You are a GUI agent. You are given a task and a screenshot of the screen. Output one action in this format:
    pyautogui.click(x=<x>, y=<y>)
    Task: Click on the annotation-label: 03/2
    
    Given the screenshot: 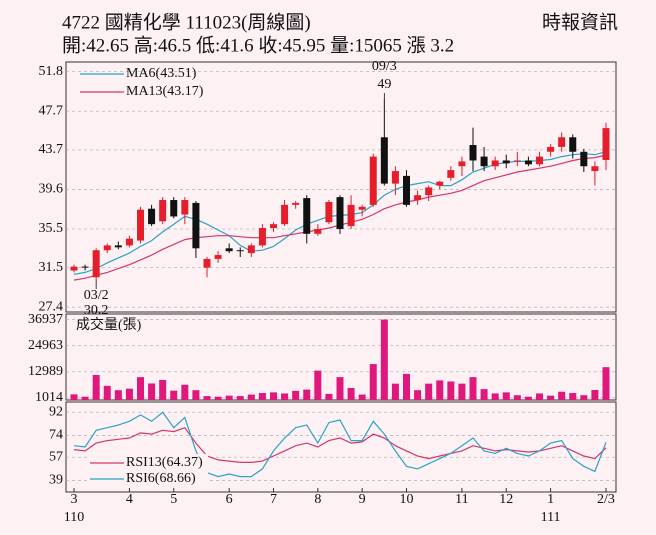 What is the action you would take?
    pyautogui.click(x=96, y=295)
    